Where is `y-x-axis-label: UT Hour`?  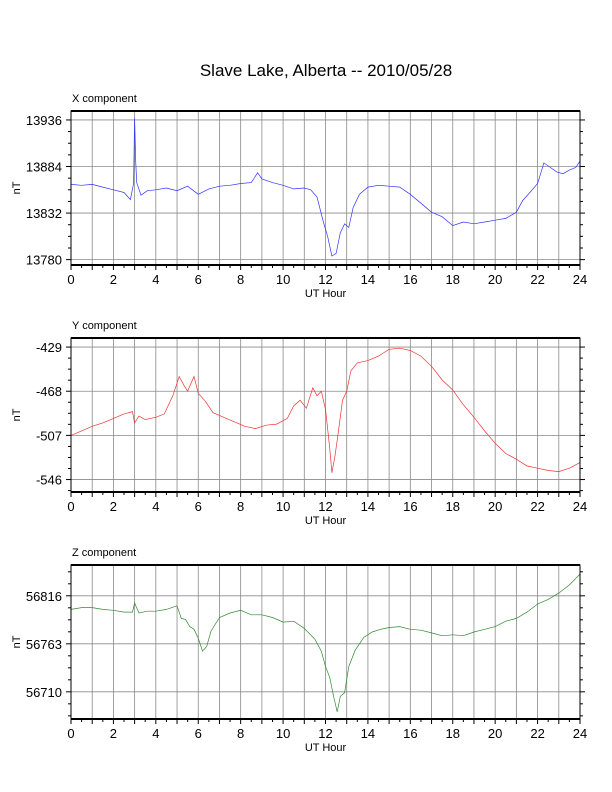 y-x-axis-label: UT Hour is located at coordinates (326, 521).